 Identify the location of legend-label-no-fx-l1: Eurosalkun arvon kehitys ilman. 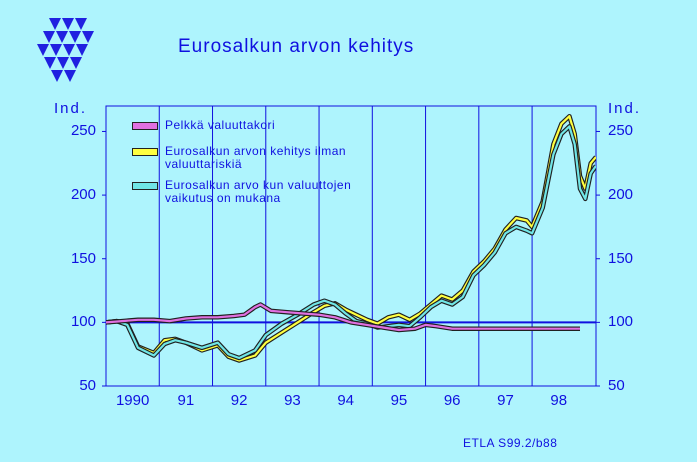
(256, 151).